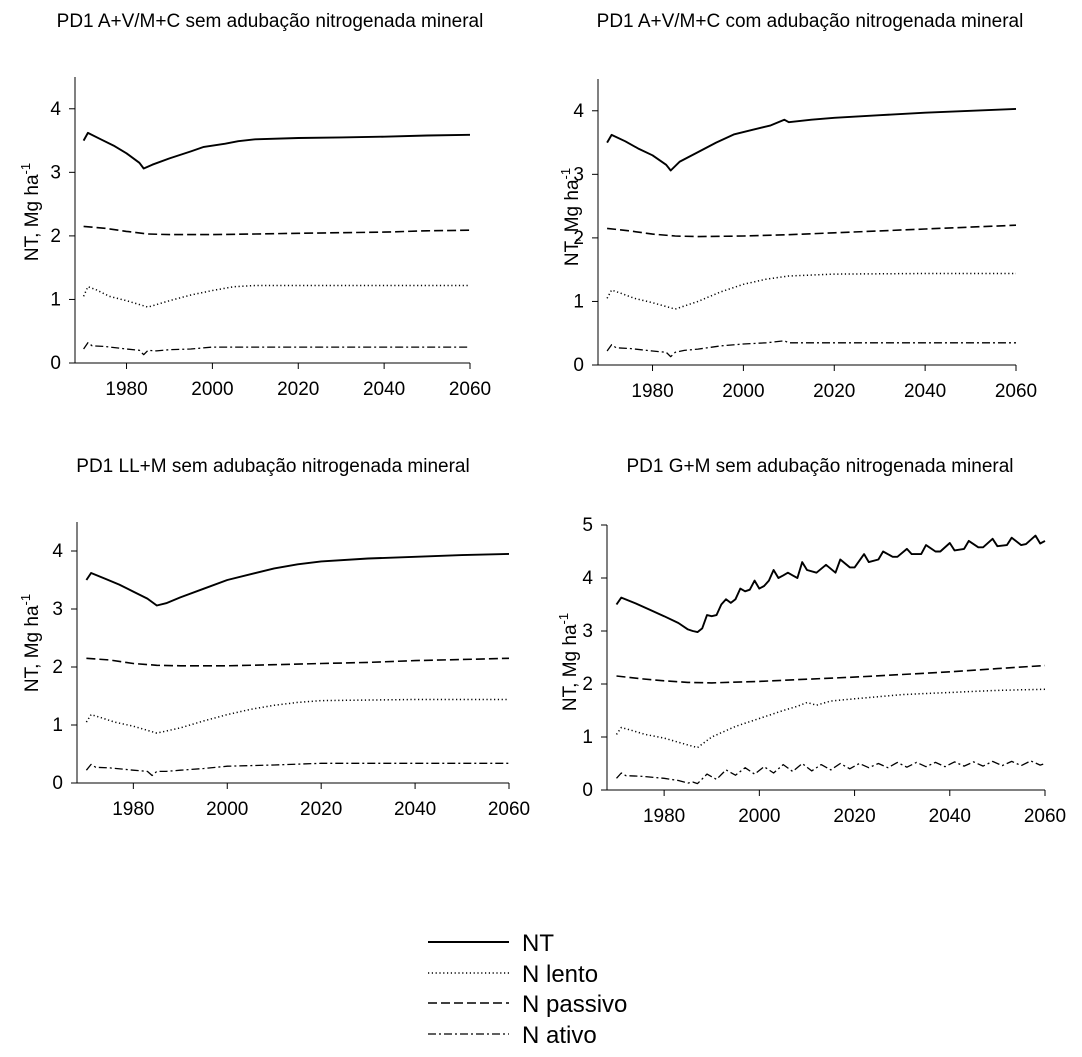 The image size is (1082, 1057). I want to click on legend-label: N lento, so click(560, 974).